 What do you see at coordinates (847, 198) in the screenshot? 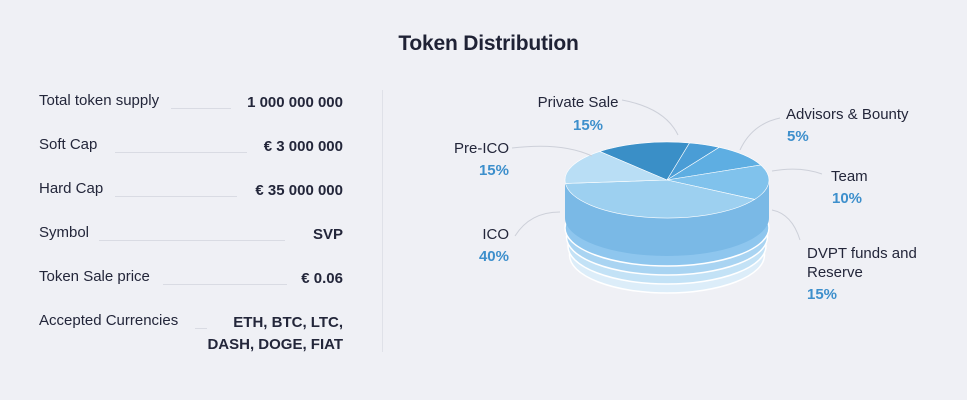
I see `slice-percent: 10%` at bounding box center [847, 198].